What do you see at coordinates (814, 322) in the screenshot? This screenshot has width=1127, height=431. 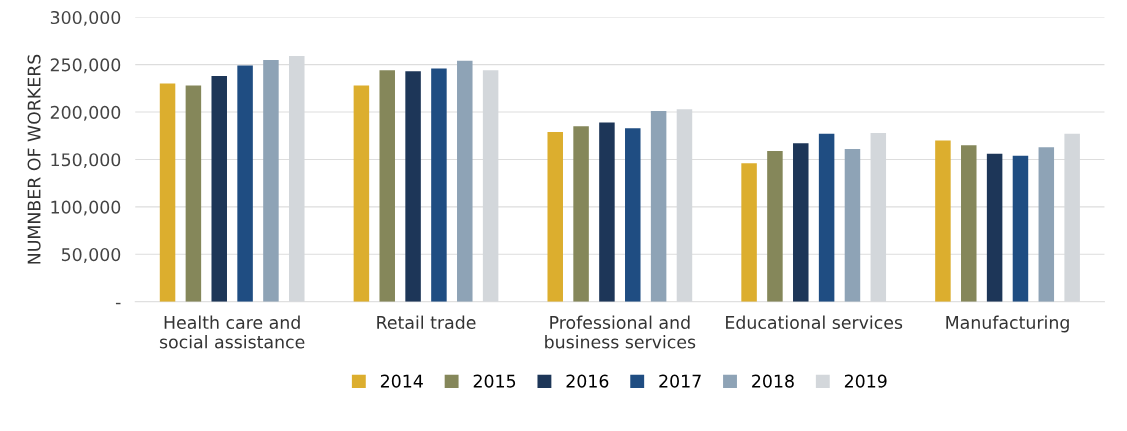 I see `x-tick-label: Educational services` at bounding box center [814, 322].